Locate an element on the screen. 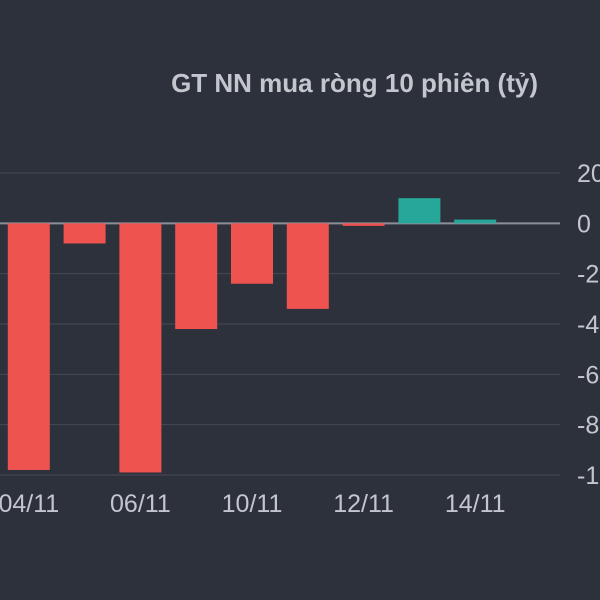 This screenshot has width=600, height=600. y-tick-label: 0 is located at coordinates (584, 224).